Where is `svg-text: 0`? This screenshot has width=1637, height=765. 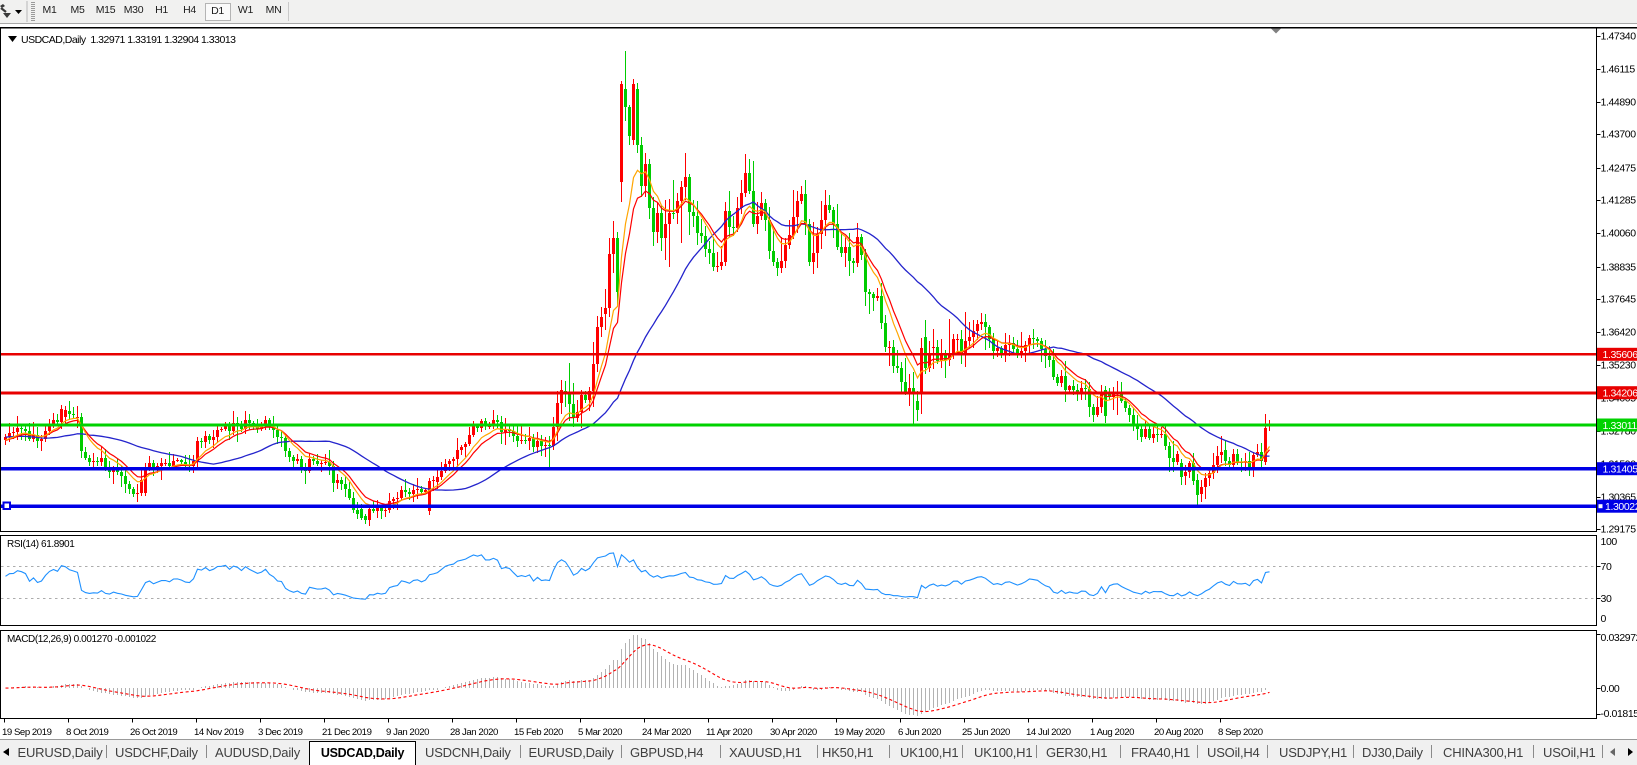 svg-text: 0 is located at coordinates (1604, 619).